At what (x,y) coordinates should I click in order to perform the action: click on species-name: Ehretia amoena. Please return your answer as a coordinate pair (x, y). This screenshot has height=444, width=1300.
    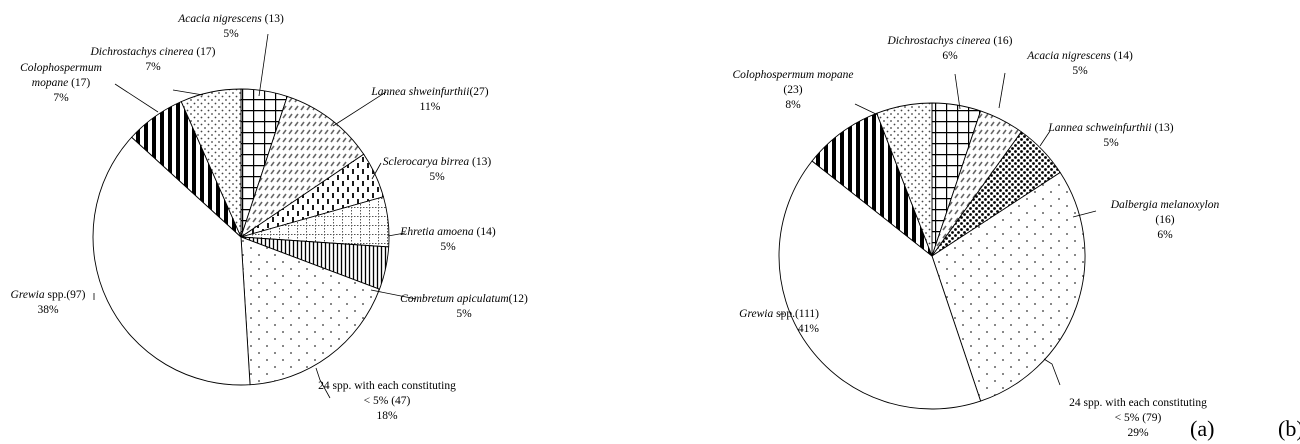
    Looking at the image, I should click on (436, 232).